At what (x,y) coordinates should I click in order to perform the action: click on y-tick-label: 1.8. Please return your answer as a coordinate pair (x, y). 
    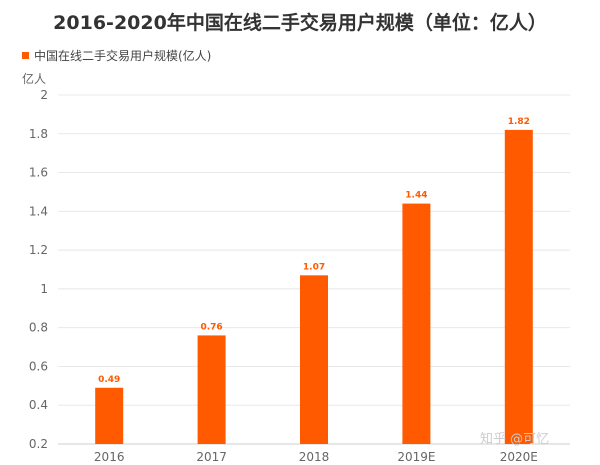
    Looking at the image, I should click on (38, 134).